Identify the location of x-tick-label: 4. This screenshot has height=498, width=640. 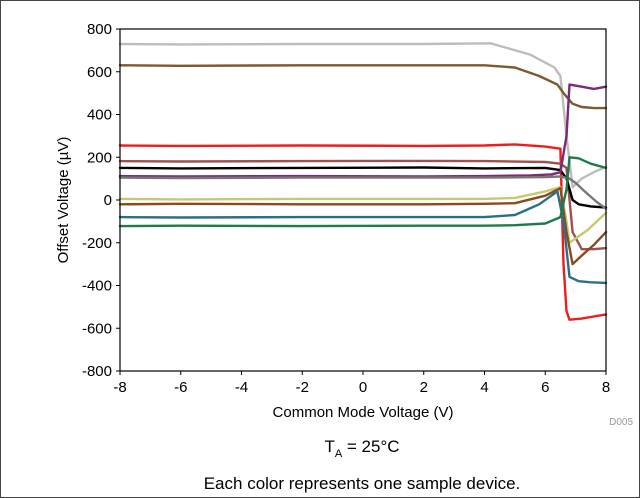
(484, 387).